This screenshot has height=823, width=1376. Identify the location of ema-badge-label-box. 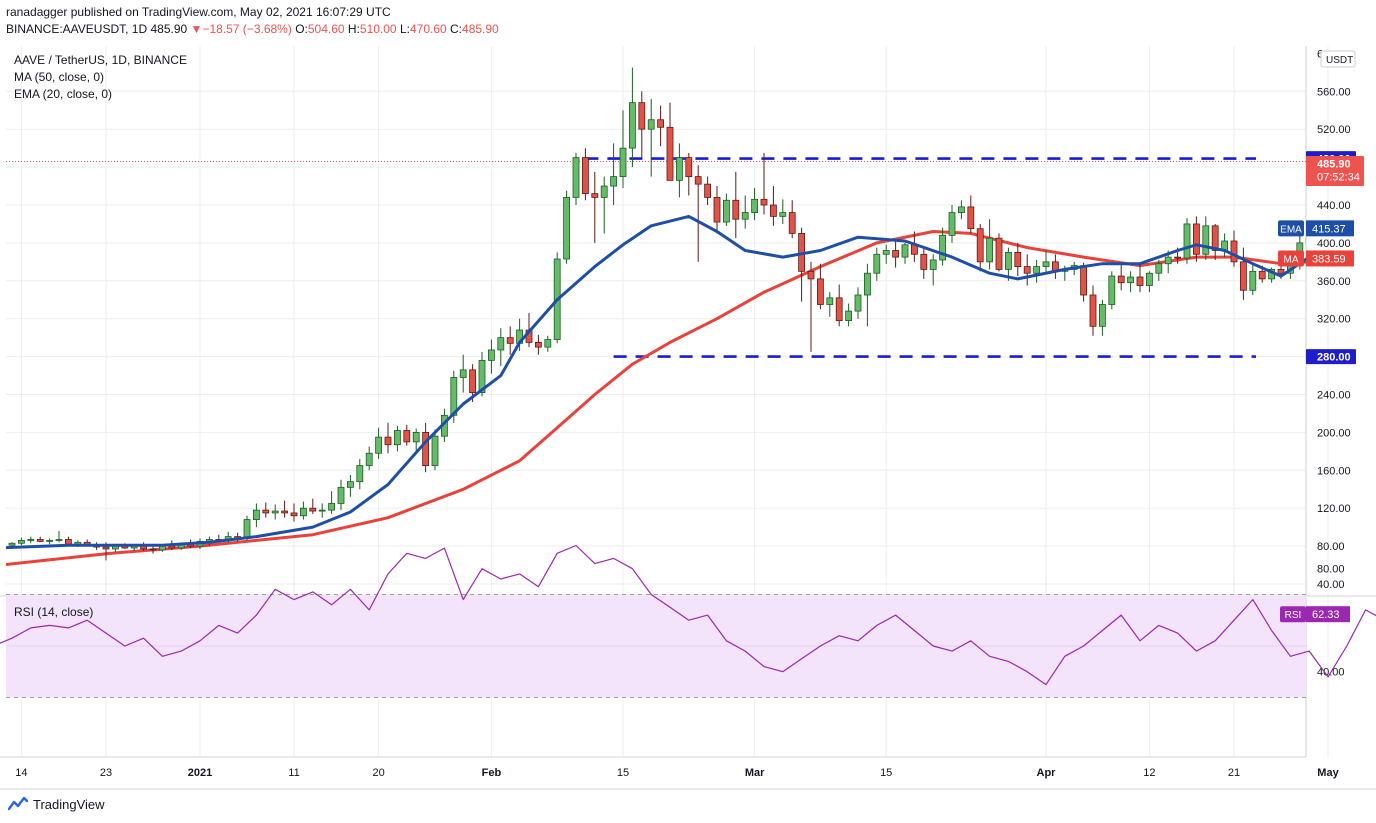
(1291, 228).